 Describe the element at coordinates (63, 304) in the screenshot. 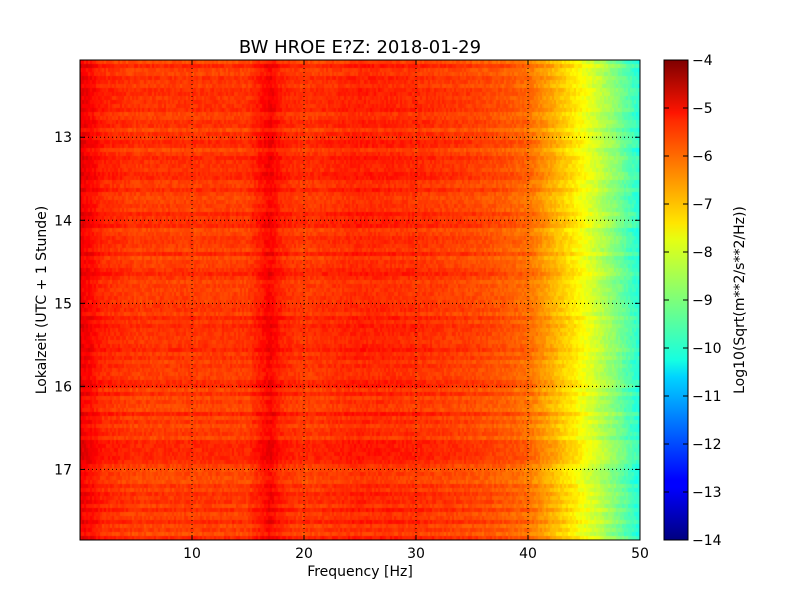

I see `y-tick-label: 15` at that location.